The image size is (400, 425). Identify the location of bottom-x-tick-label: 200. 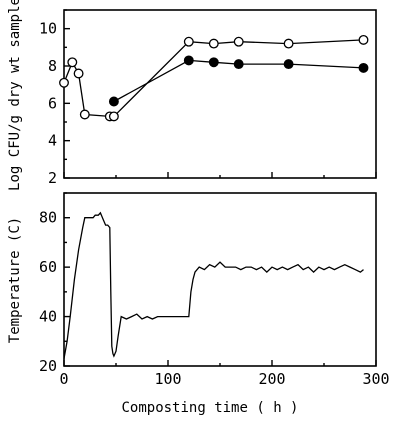
(271, 379).